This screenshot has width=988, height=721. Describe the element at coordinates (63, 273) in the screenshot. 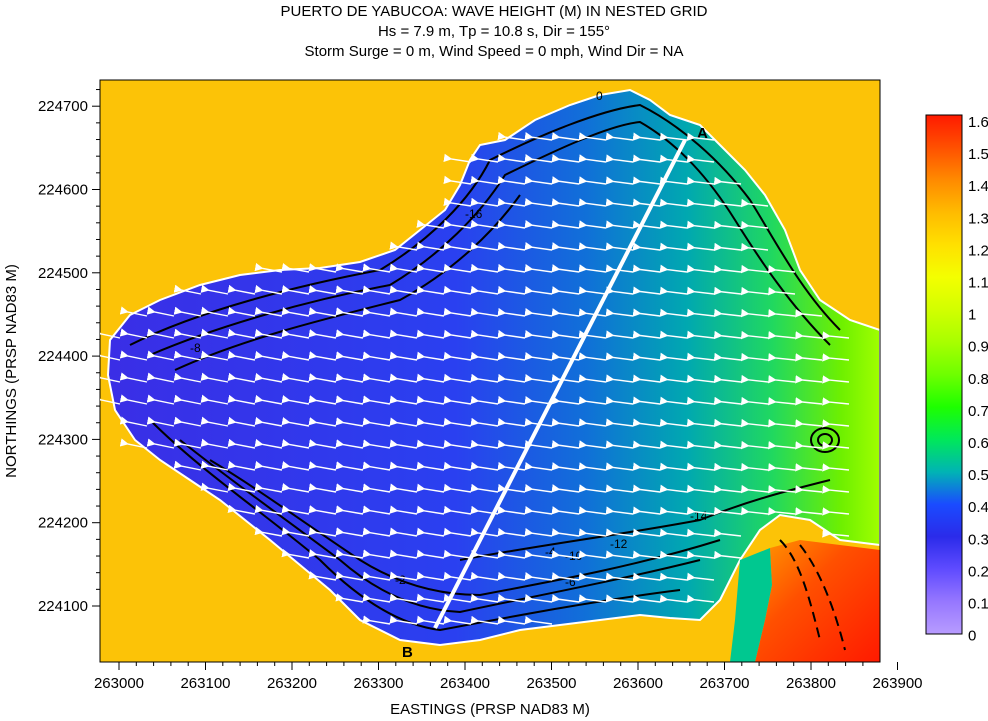

I see `y-tick-label: 224500` at that location.